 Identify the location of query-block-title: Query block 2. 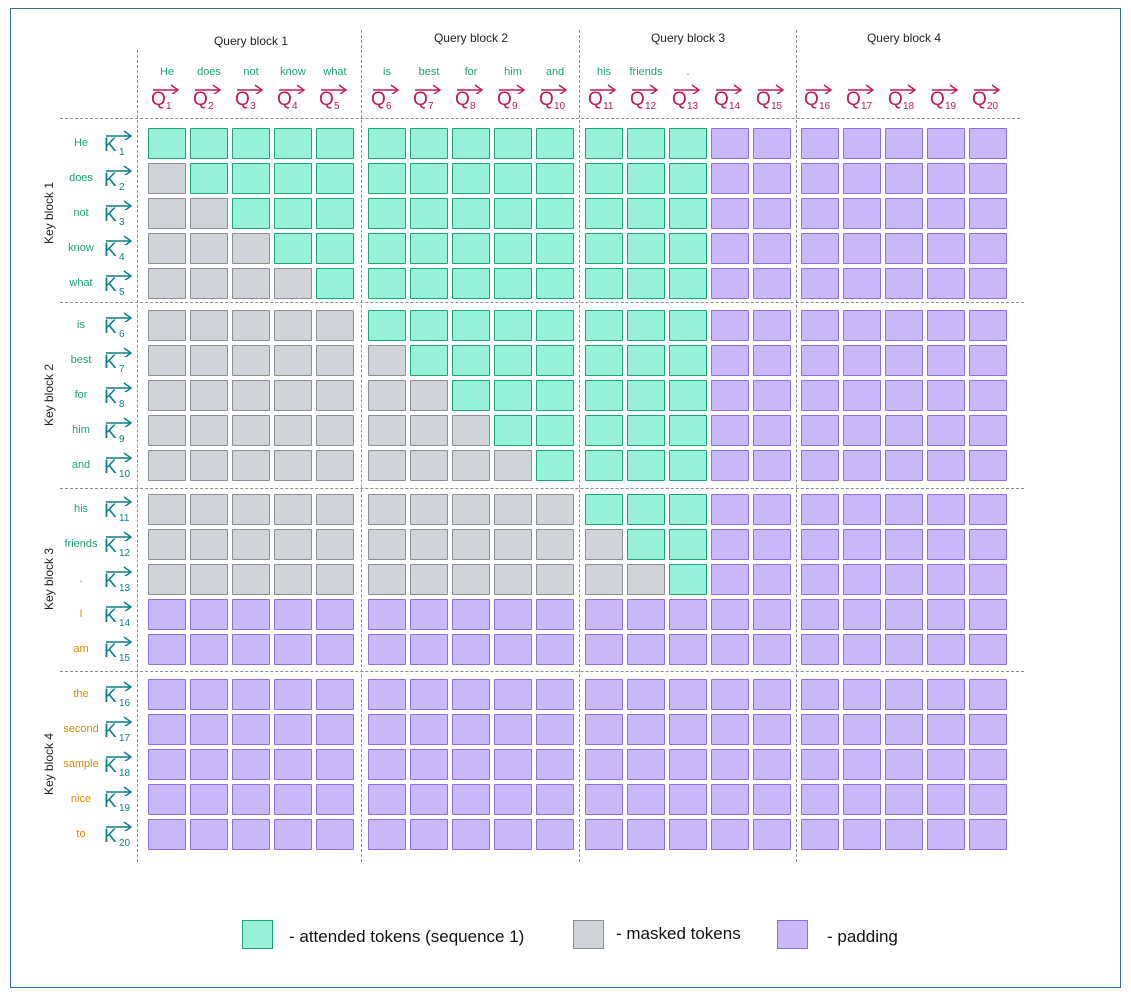
(471, 38).